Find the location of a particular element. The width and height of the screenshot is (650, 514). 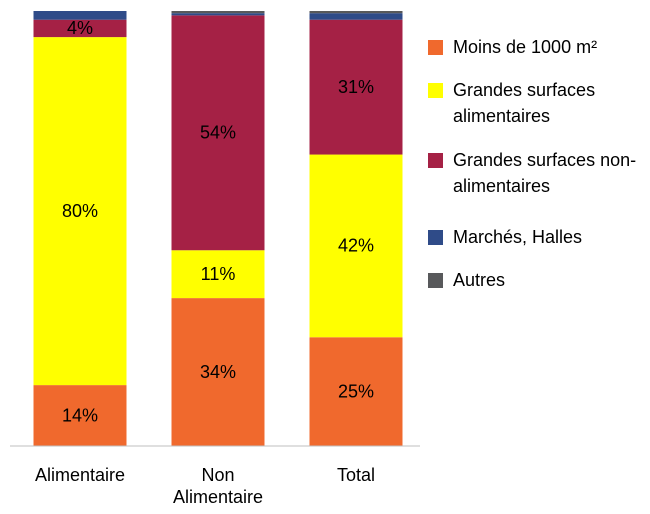

x-tick-label: Non Alimentaire is located at coordinates (218, 486).